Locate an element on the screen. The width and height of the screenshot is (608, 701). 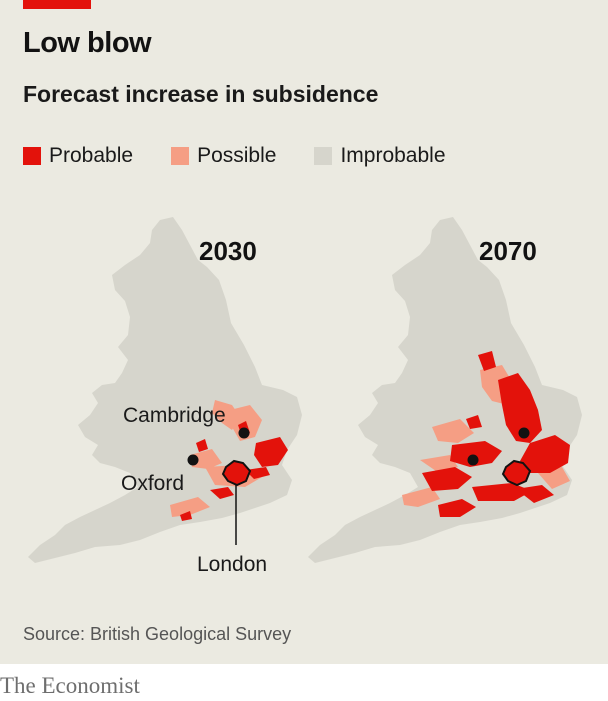
brand-wordmark: The Economist is located at coordinates (70, 685).